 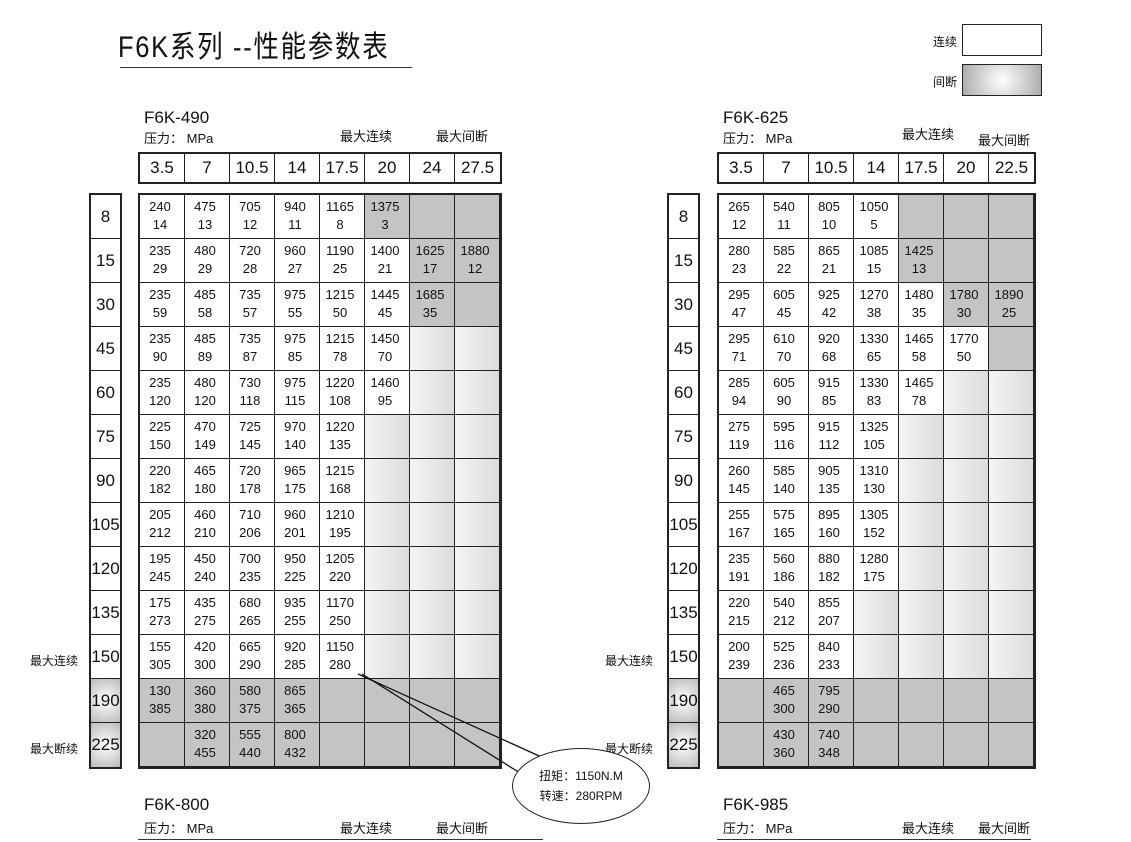 What do you see at coordinates (54, 661) in the screenshot?
I see `side-max-continuous-label: 最大连续` at bounding box center [54, 661].